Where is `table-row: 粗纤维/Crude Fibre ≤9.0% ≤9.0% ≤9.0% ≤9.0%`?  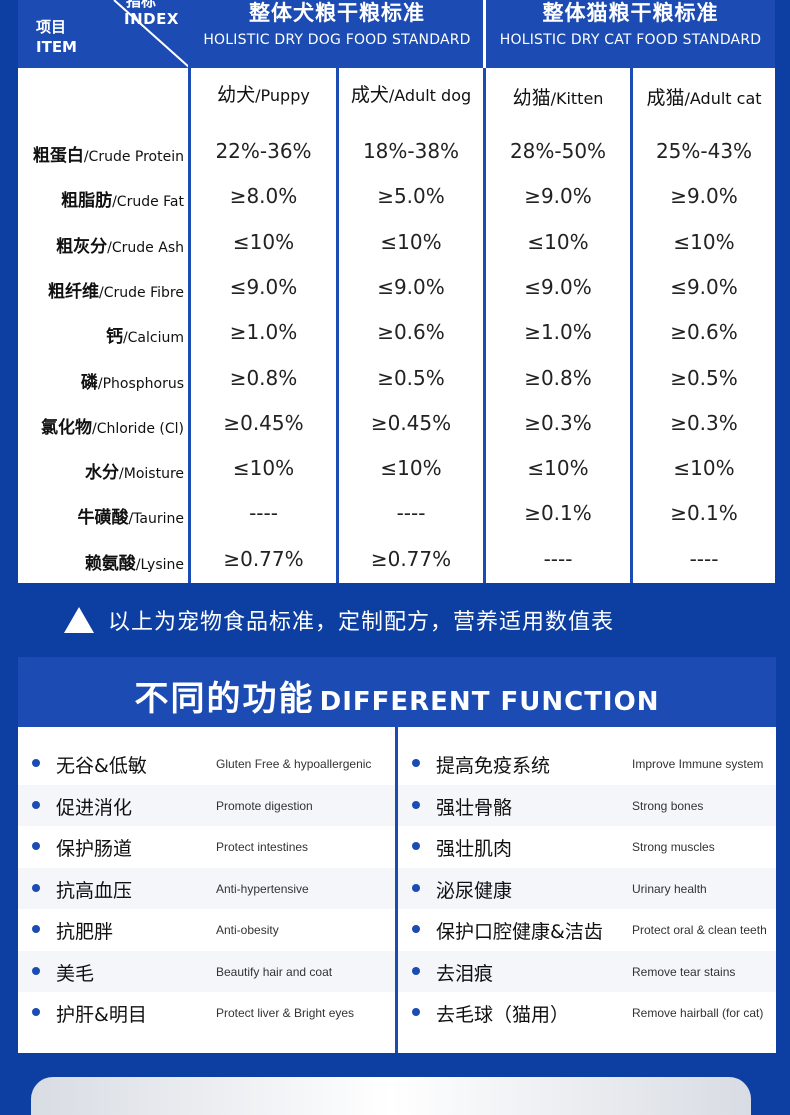
table-row: 粗纤维/Crude Fibre ≤9.0% ≤9.0% ≤9.0% ≤9.0% is located at coordinates (396, 289).